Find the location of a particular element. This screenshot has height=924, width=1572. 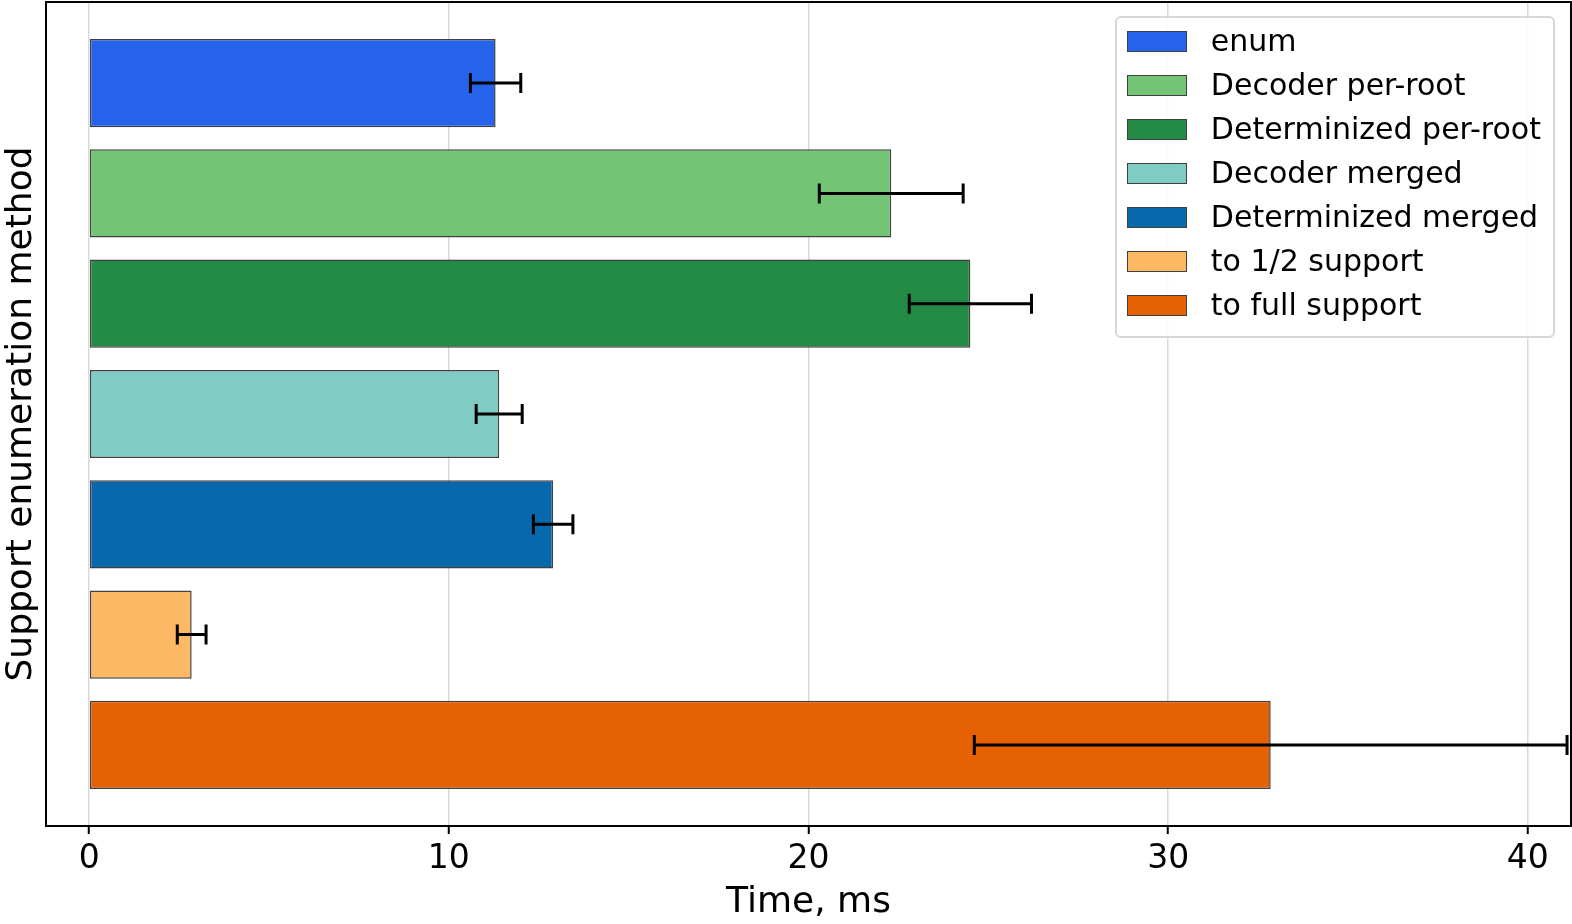

legend-label: Decoder merged is located at coordinates (1336, 173).